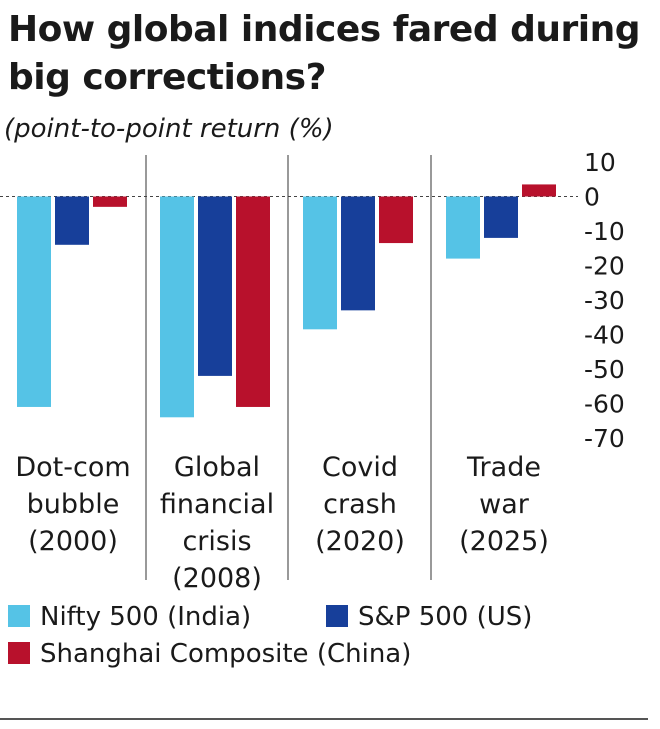  What do you see at coordinates (604, 266) in the screenshot?
I see `y-tick-label: -20` at bounding box center [604, 266].